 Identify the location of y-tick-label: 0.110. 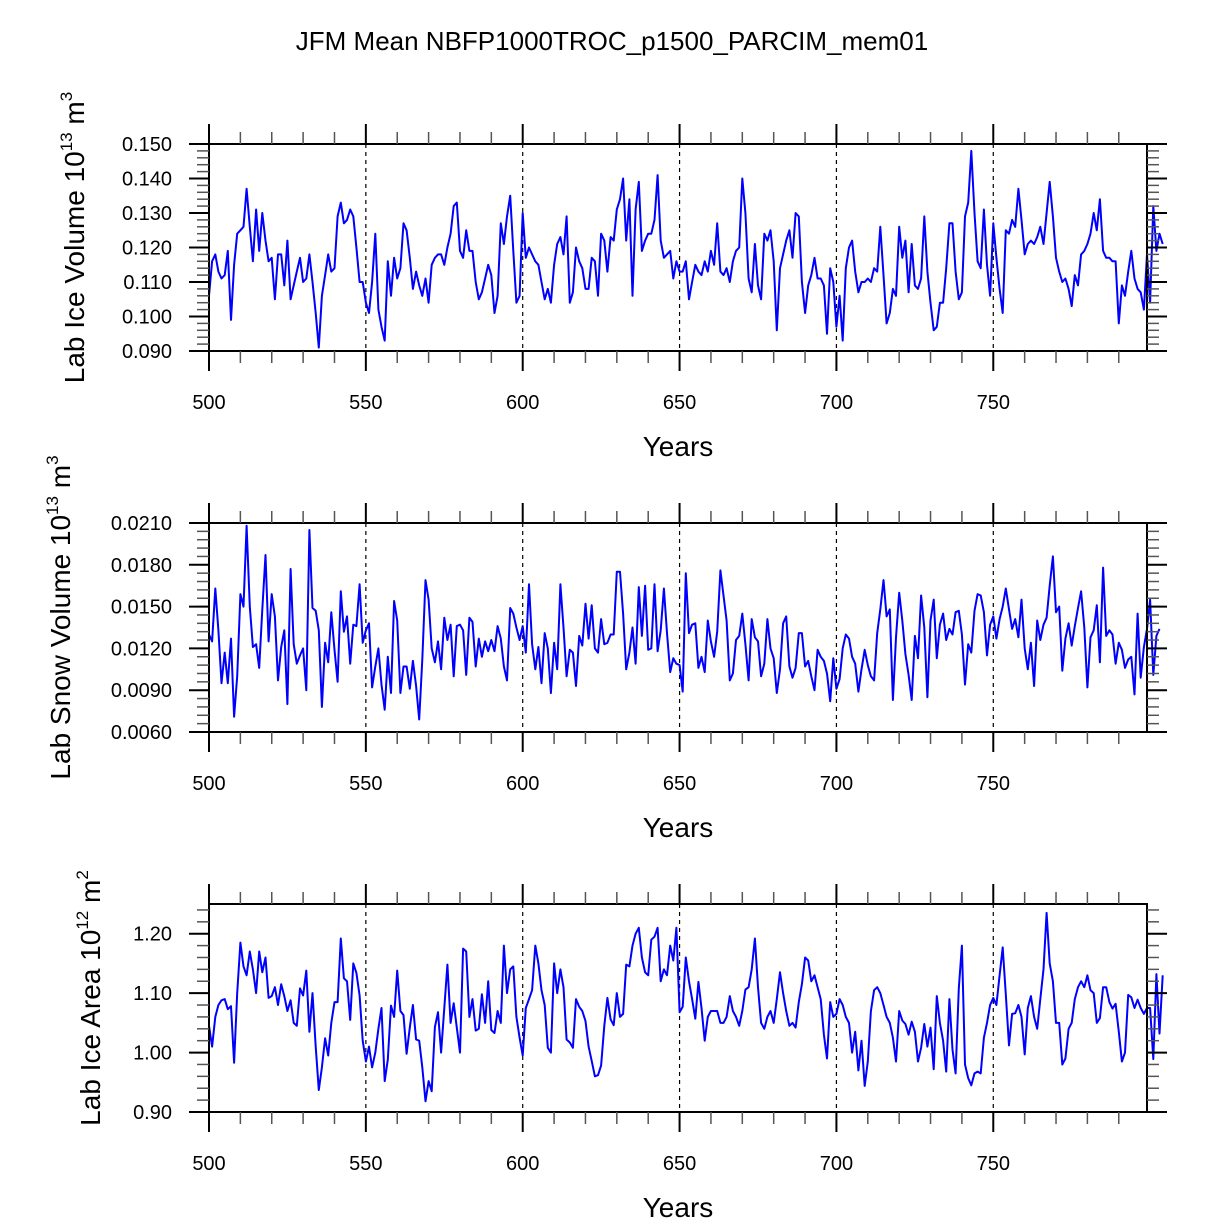
(147, 283).